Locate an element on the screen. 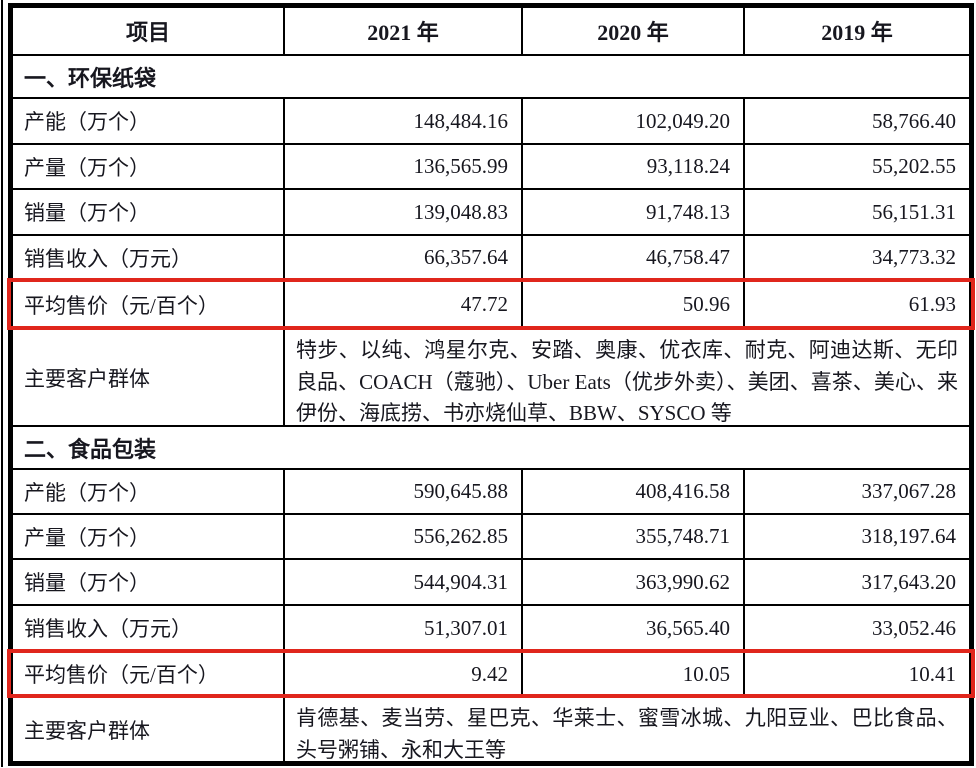  table-row-capacity-1: 产能（万个） 148,484.16 102,049.20 58,766.40 is located at coordinates (491, 122).